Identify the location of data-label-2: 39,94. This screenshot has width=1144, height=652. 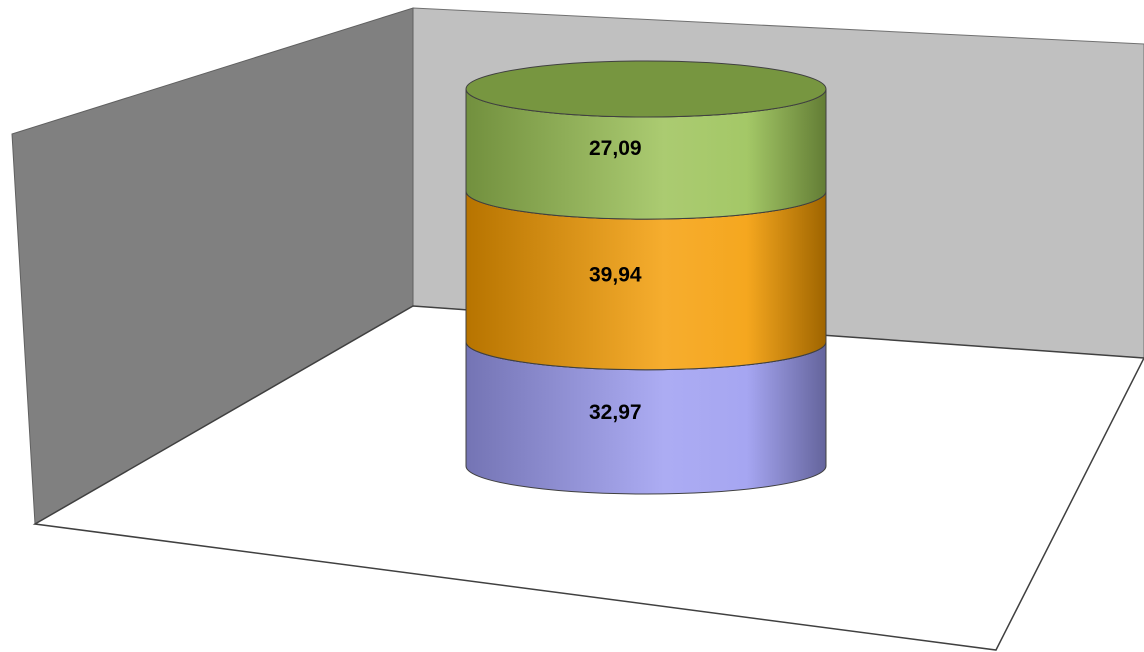
(615, 274).